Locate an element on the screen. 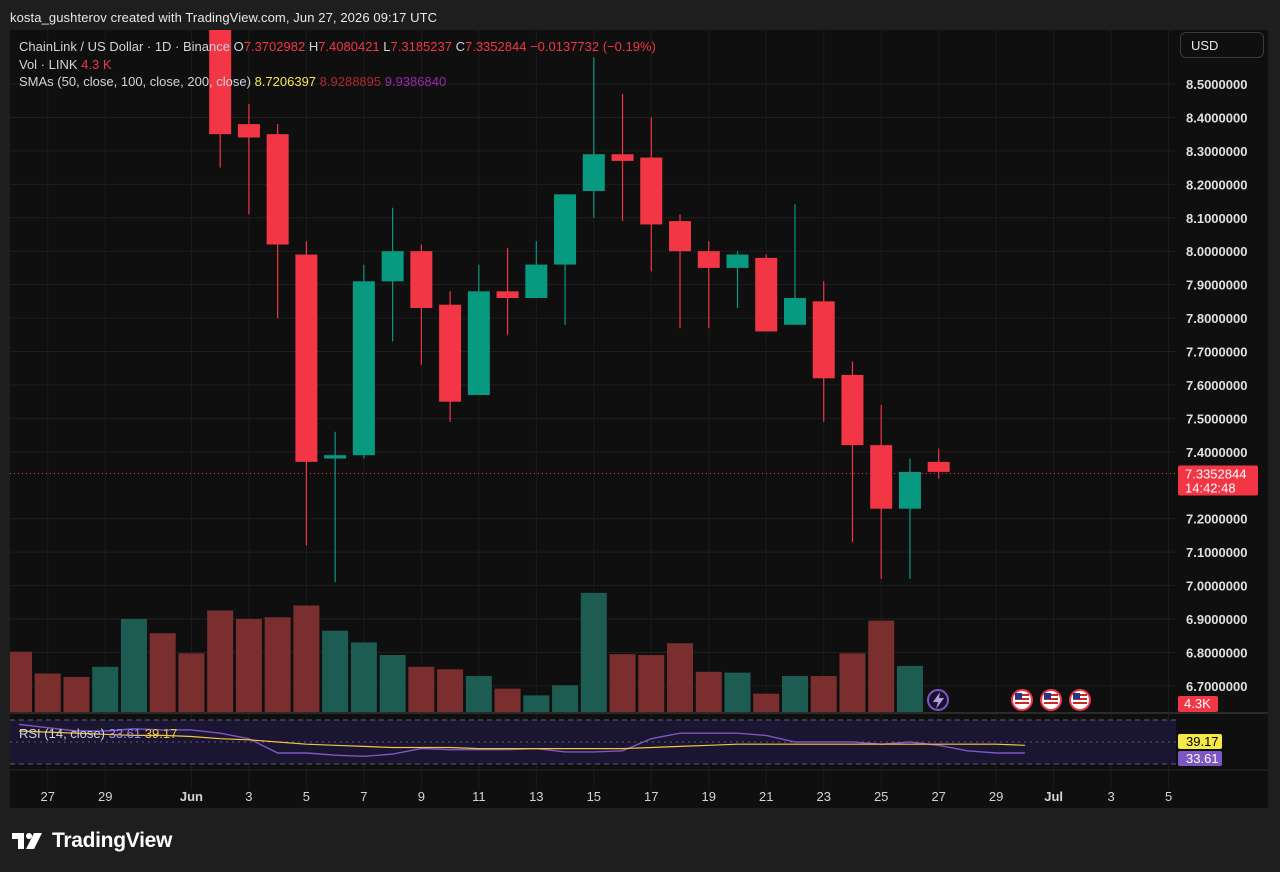 This screenshot has width=1280, height=872. price-axis-label: 7.4000000 is located at coordinates (1216, 452).